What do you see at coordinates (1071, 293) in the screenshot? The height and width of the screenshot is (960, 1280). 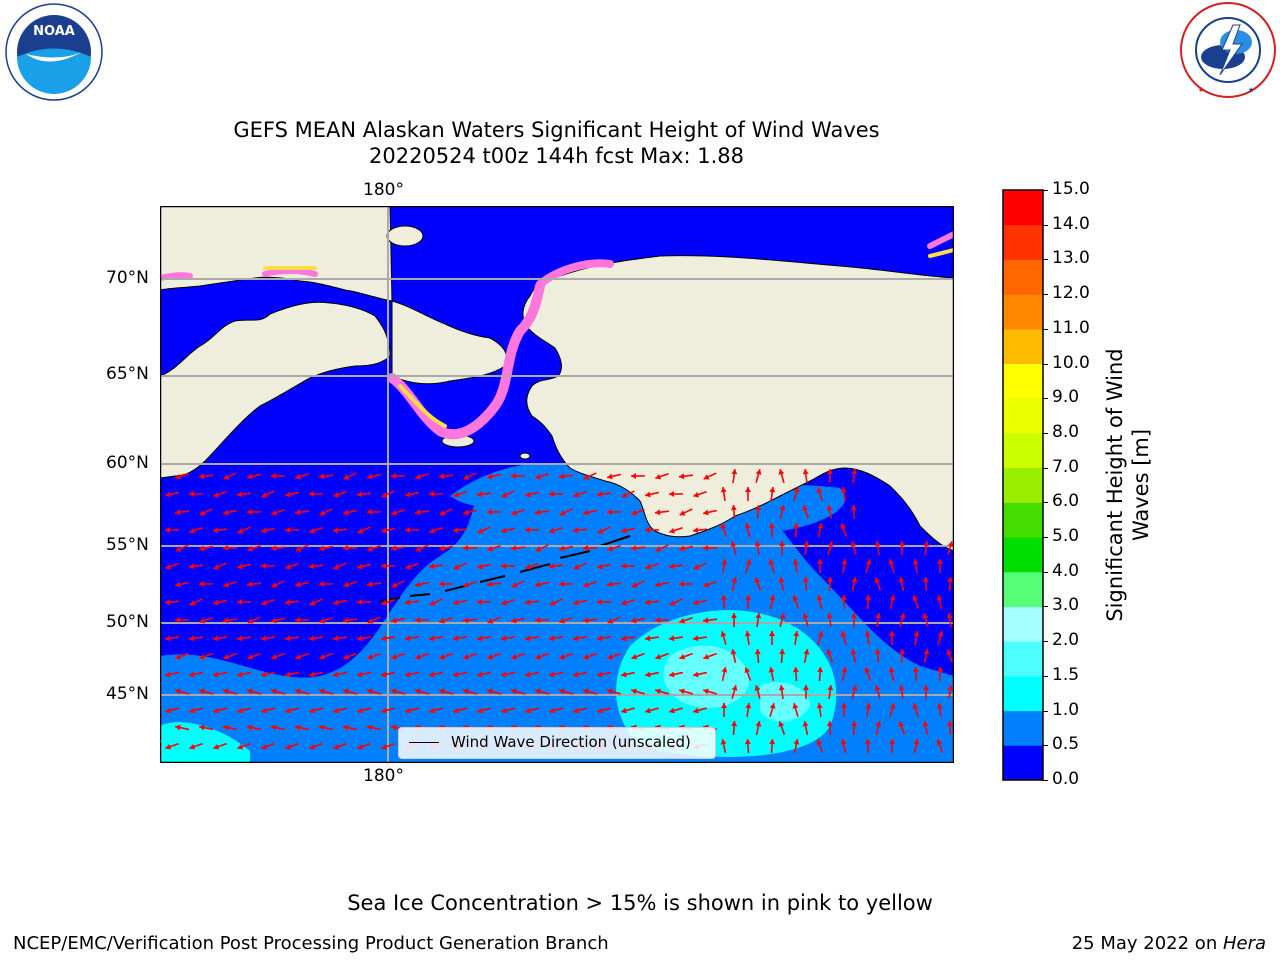 I see `colorbar-tick-label: 12.0` at bounding box center [1071, 293].